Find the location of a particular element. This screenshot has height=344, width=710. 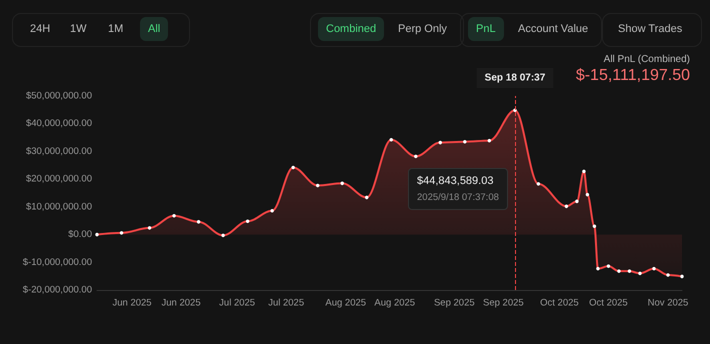

text: Show Trades is located at coordinates (650, 29).